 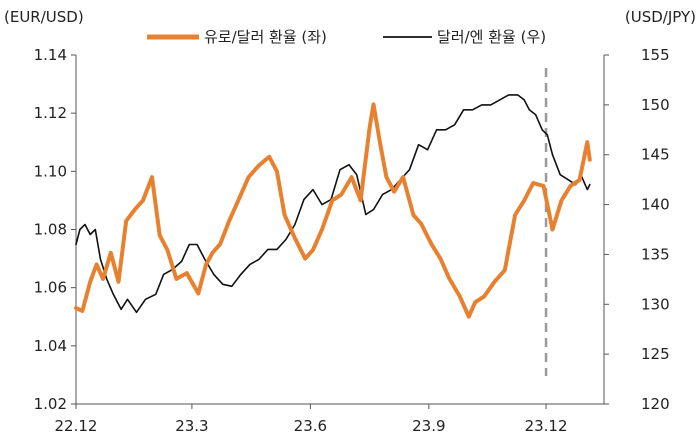 I want to click on x-tick-label: 23.6, so click(x=310, y=426).